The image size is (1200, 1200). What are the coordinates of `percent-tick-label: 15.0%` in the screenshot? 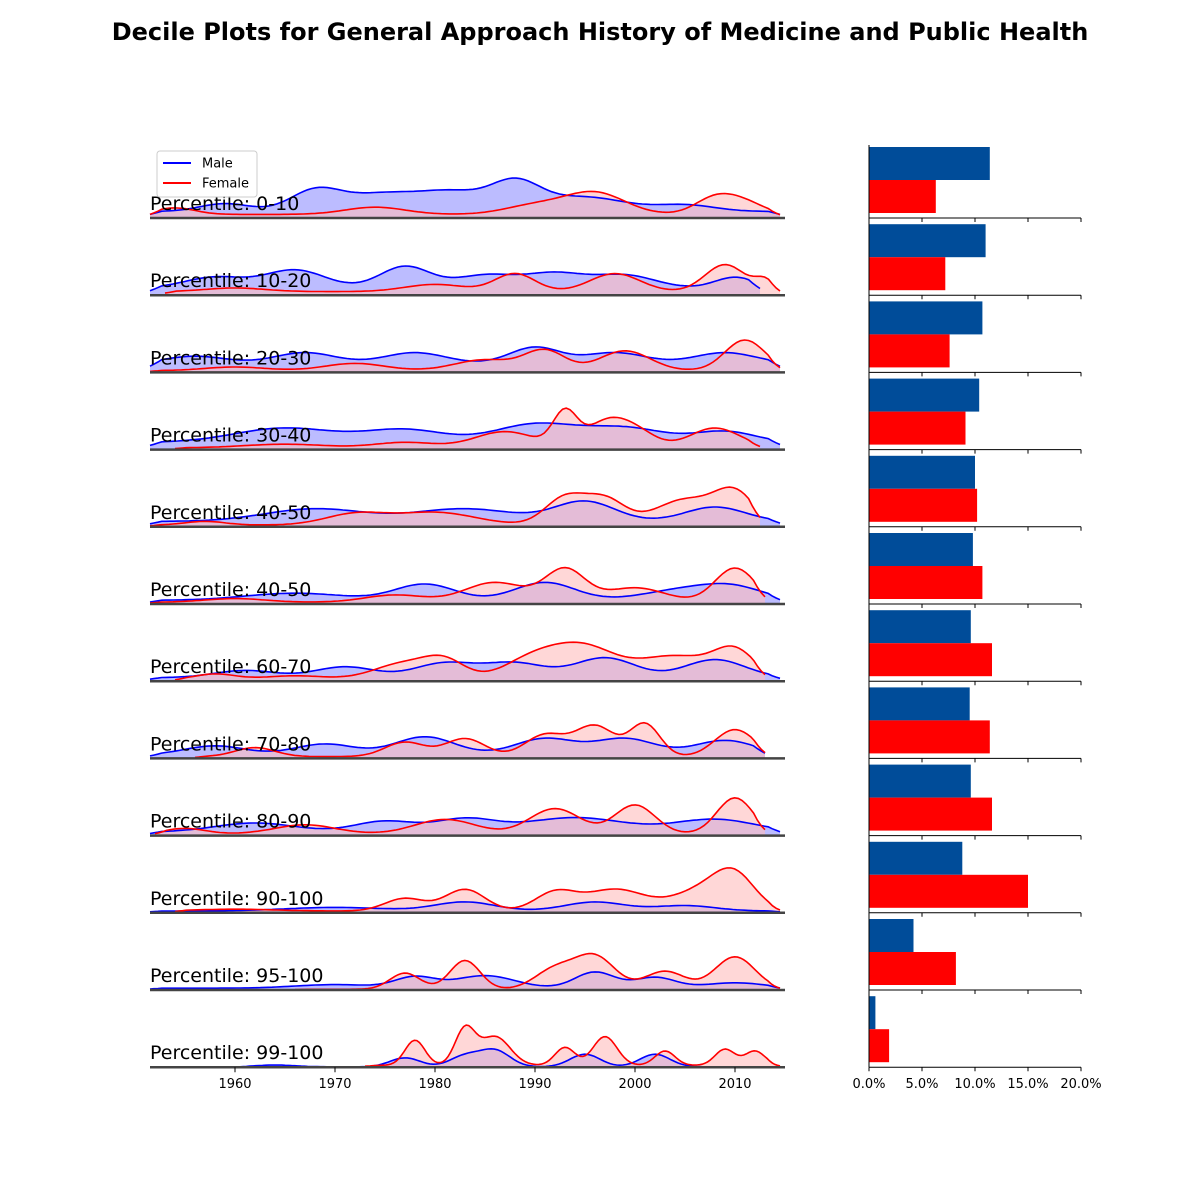 It's located at (1027, 1084).